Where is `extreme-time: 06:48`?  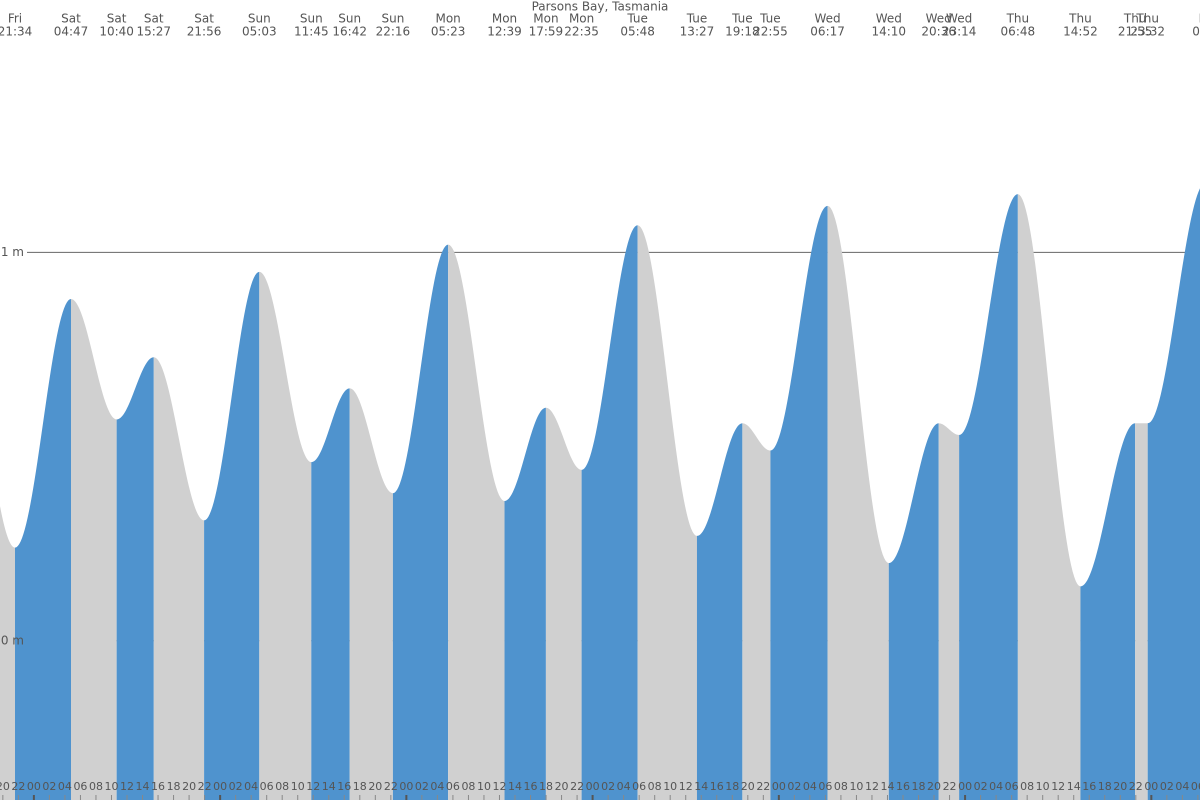 extreme-time: 06:48 is located at coordinates (1018, 32).